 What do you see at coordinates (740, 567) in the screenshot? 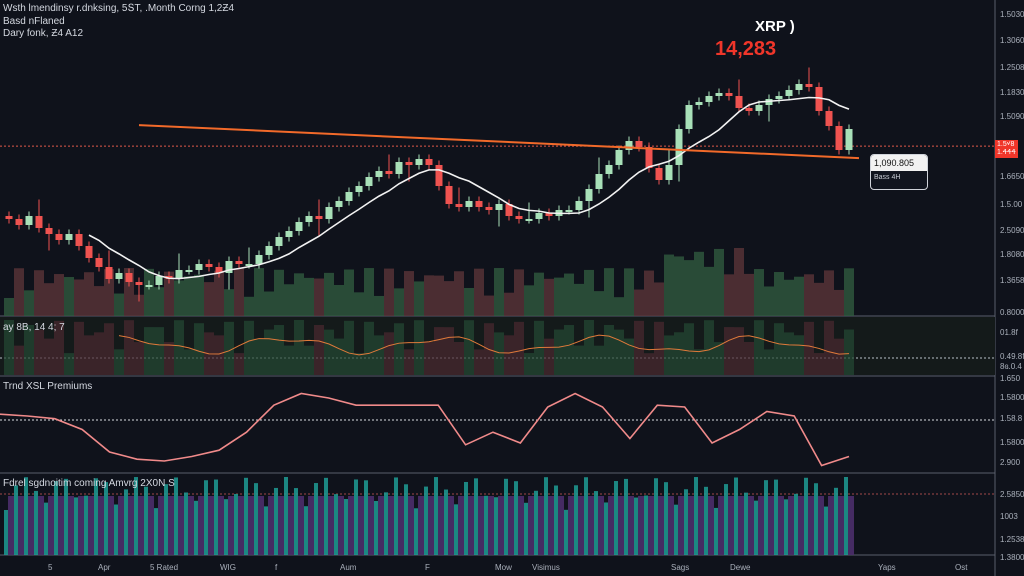
I see `time-axis-label: Dewe` at bounding box center [740, 567].